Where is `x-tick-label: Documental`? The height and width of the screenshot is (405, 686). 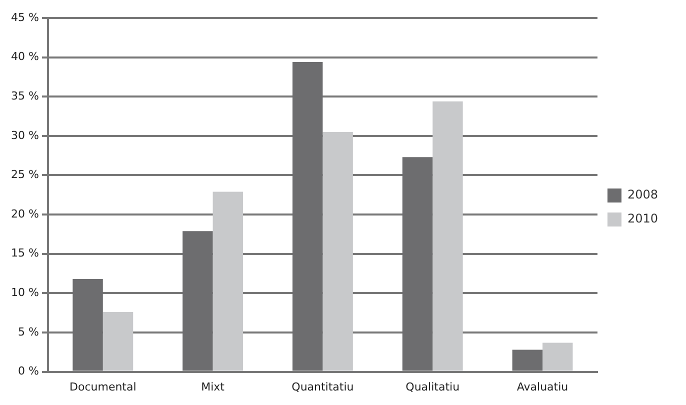
x-tick-label: Documental is located at coordinates (103, 387).